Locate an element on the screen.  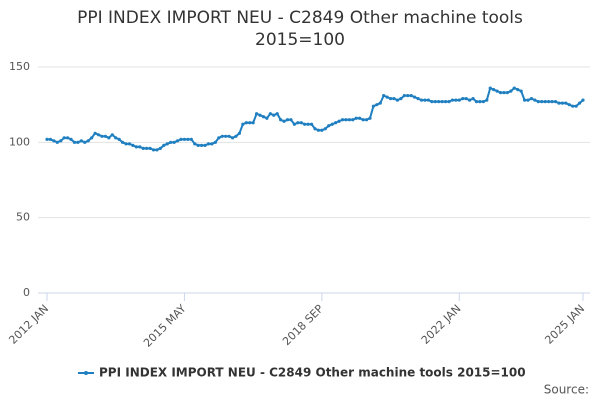
y-tick-label: 150 is located at coordinates (19, 66).